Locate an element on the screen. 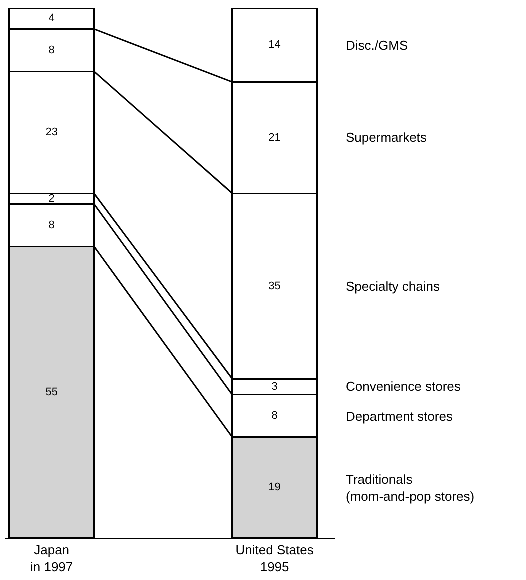  data-label: 2 is located at coordinates (51, 198).